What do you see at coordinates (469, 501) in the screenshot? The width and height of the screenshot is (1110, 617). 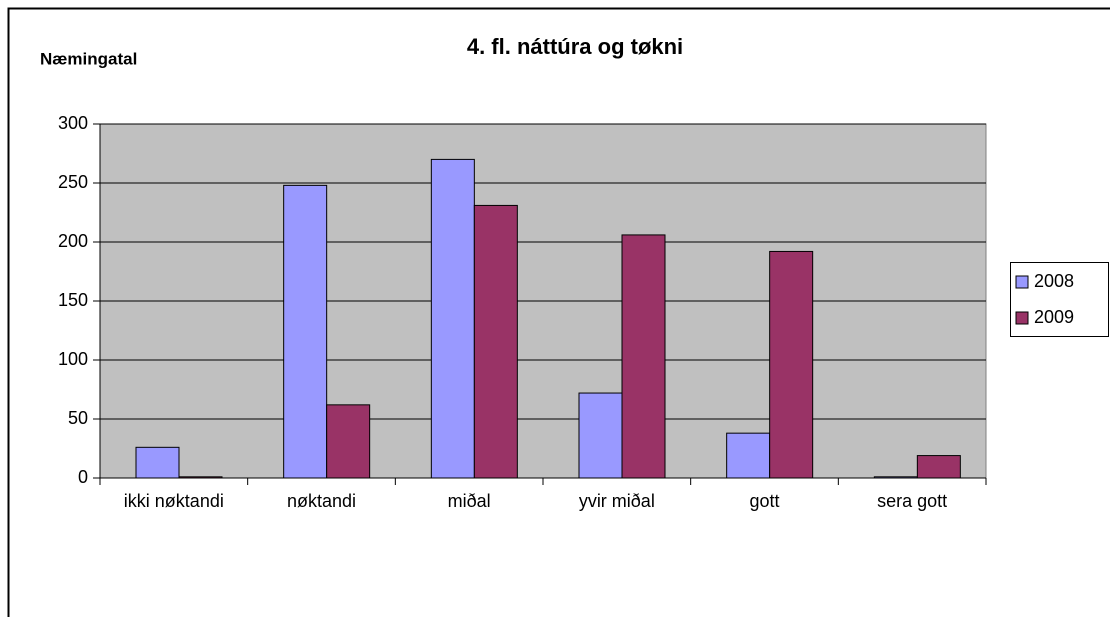 I see `x-tick-label: miðal` at bounding box center [469, 501].